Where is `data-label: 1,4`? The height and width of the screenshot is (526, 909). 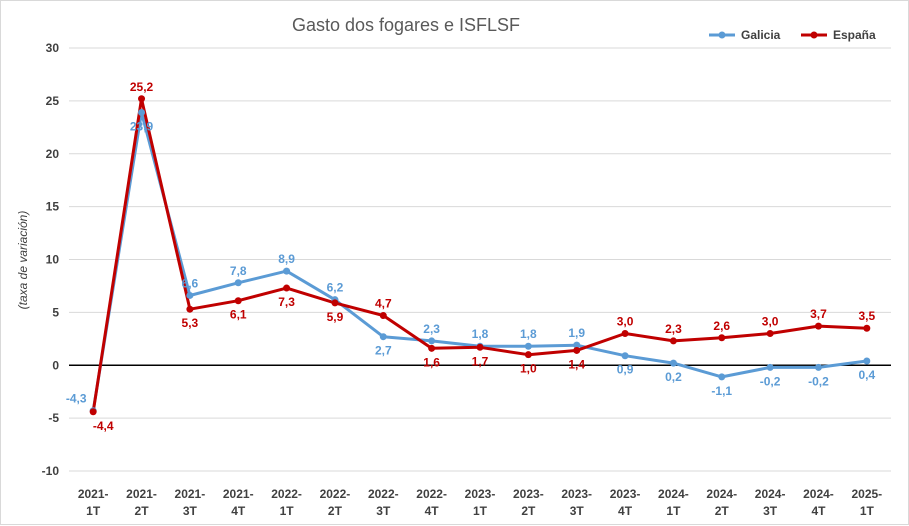
data-label: 1,4 is located at coordinates (576, 364).